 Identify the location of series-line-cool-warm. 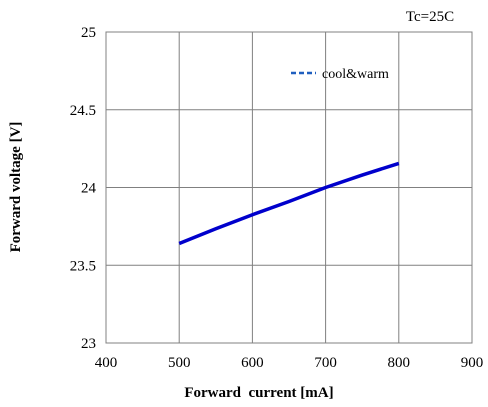
(289, 203).